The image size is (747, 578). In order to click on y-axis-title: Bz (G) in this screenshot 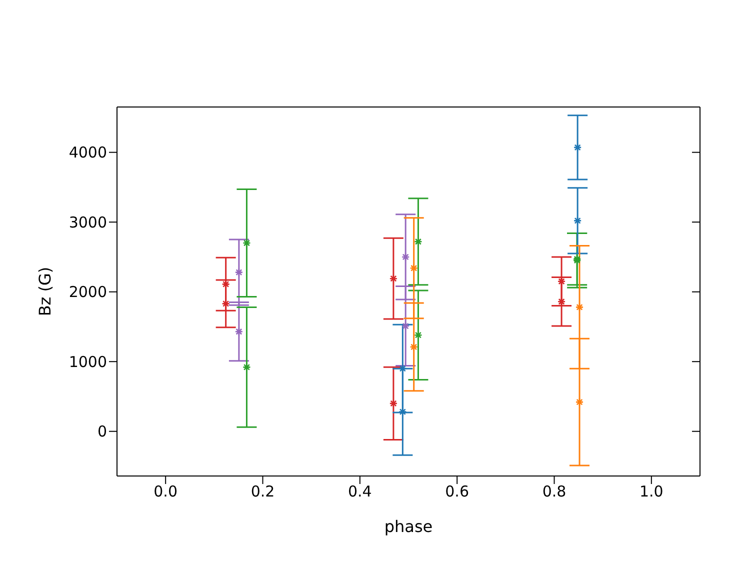, I will do `click(45, 291)`.